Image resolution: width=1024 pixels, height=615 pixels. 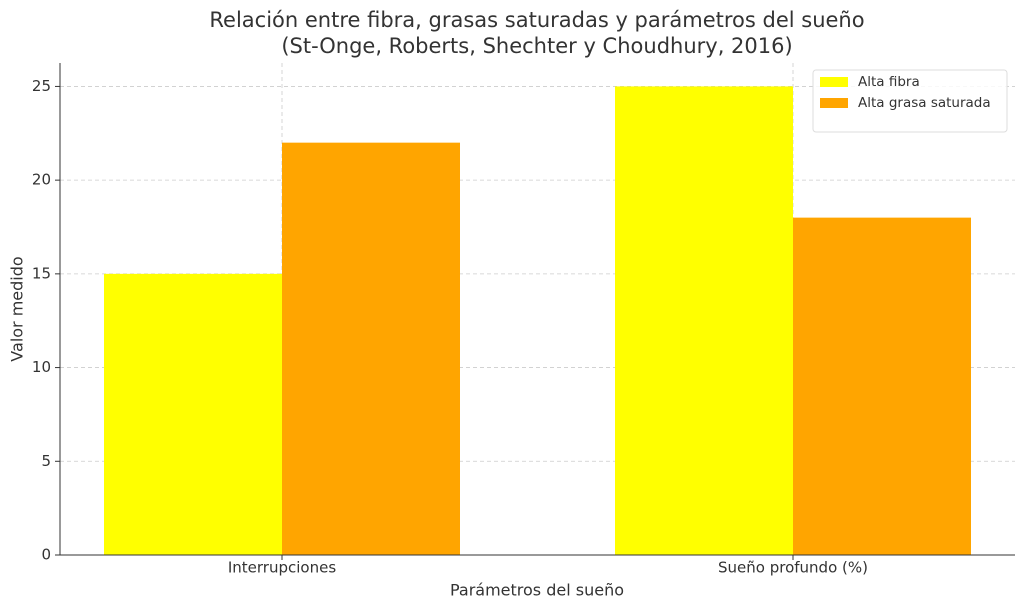 I want to click on y-tick-label: 25, so click(x=41, y=86).